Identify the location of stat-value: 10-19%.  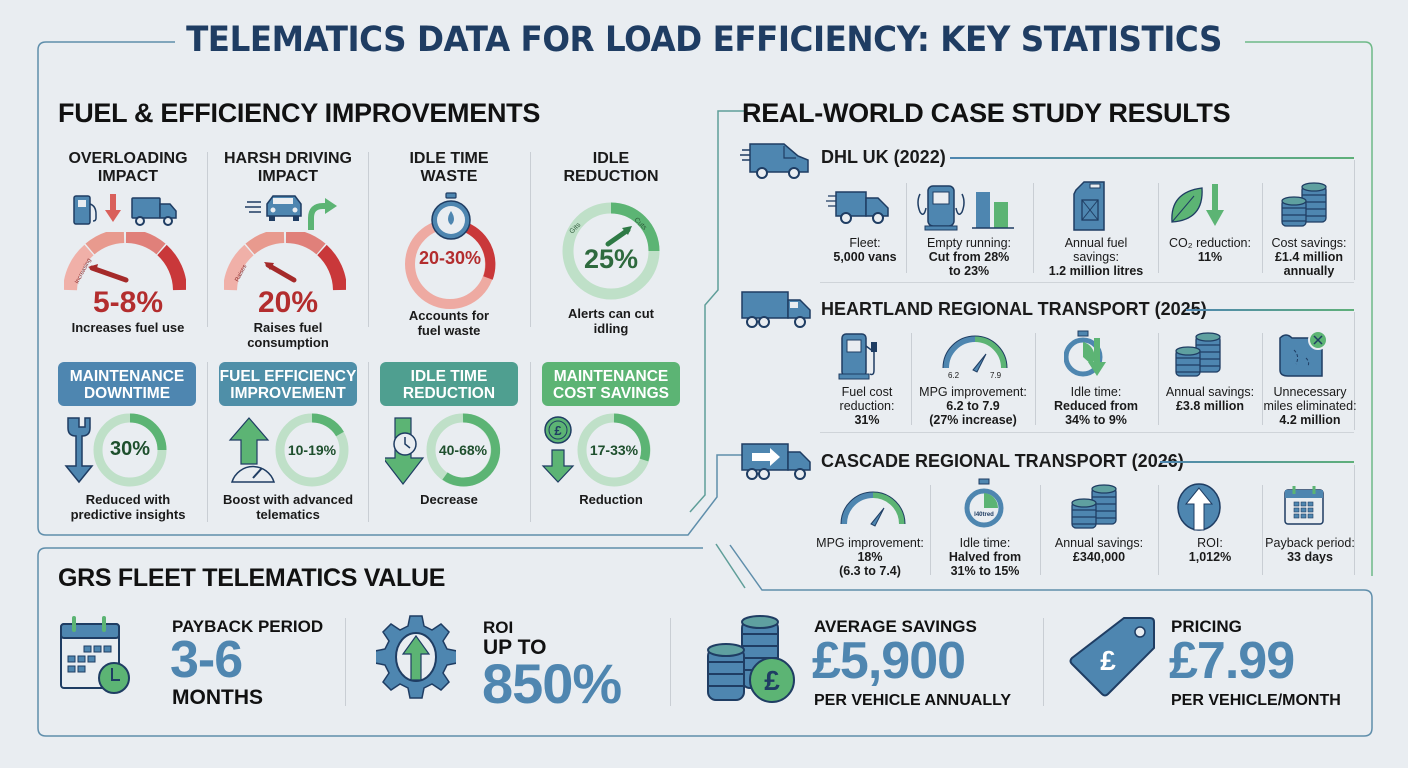
(312, 450).